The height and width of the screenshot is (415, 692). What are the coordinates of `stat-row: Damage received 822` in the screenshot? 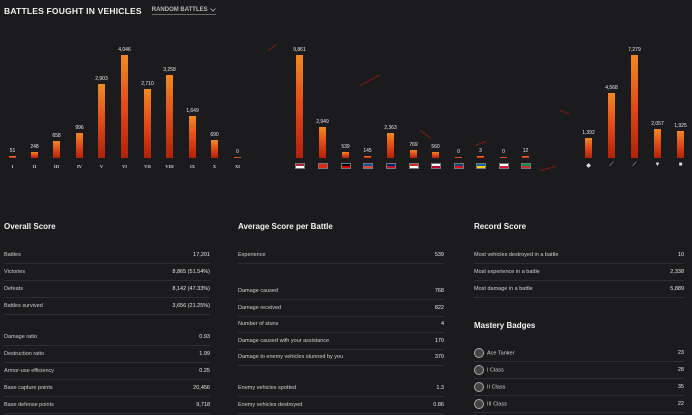 It's located at (341, 308).